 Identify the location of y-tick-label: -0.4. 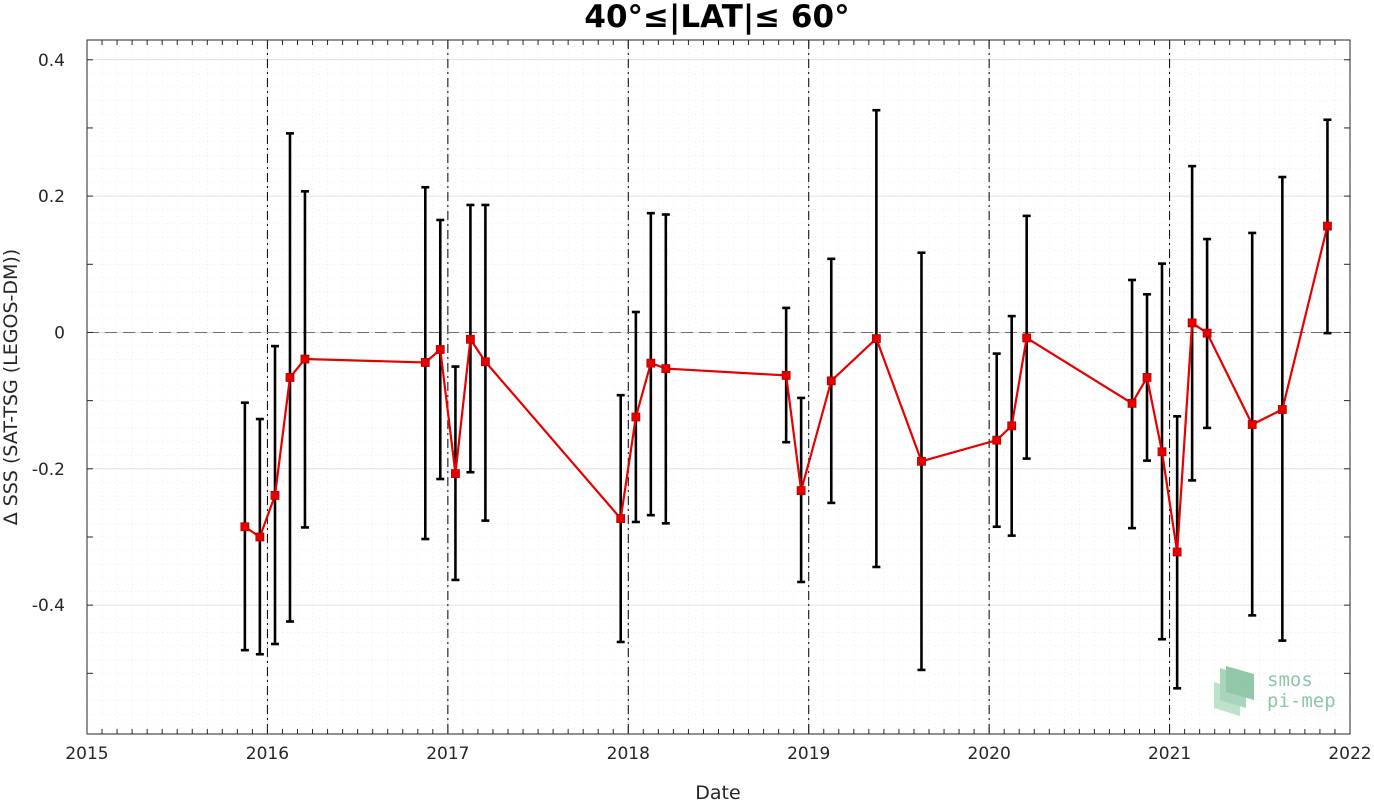
(48, 606).